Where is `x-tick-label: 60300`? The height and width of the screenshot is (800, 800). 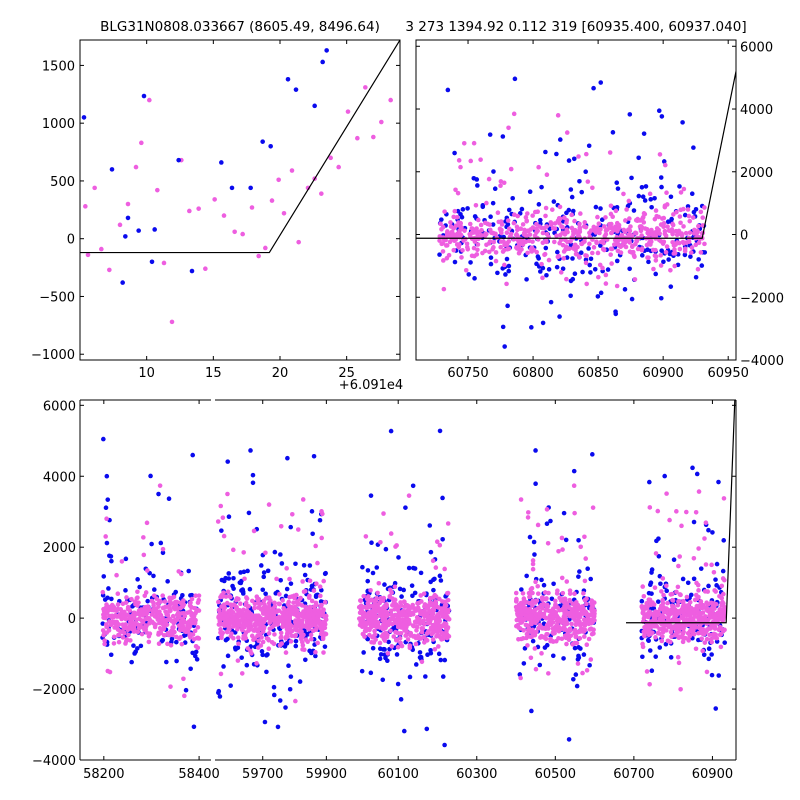
x-tick-label: 60300 is located at coordinates (476, 774).